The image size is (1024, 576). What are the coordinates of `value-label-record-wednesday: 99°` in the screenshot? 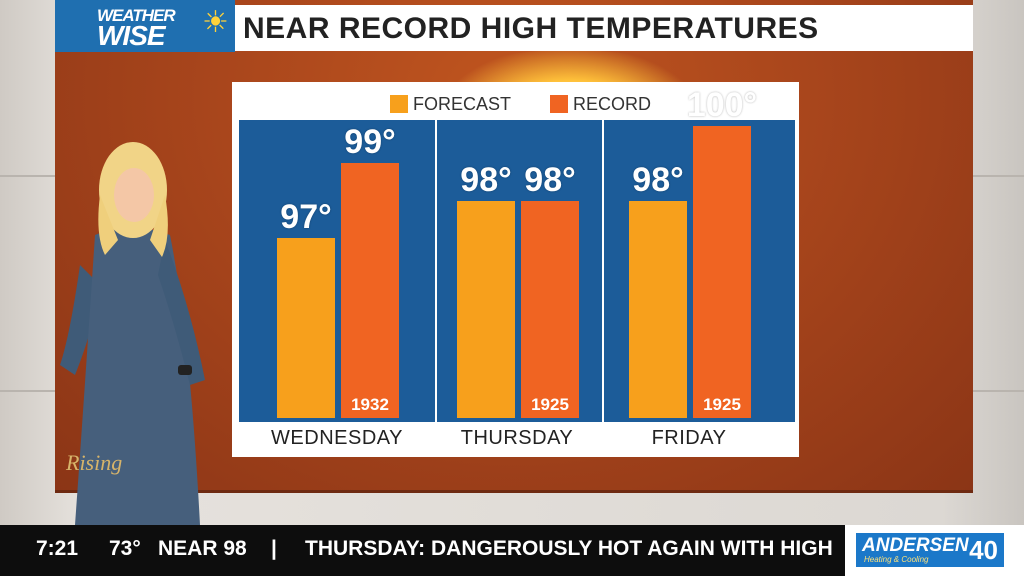 It's located at (370, 142).